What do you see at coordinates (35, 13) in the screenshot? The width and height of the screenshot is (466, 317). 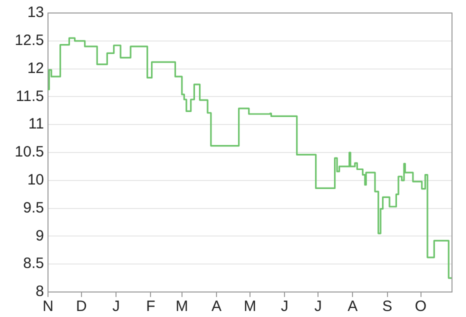 I see `y-tick-label: 13` at bounding box center [35, 13].